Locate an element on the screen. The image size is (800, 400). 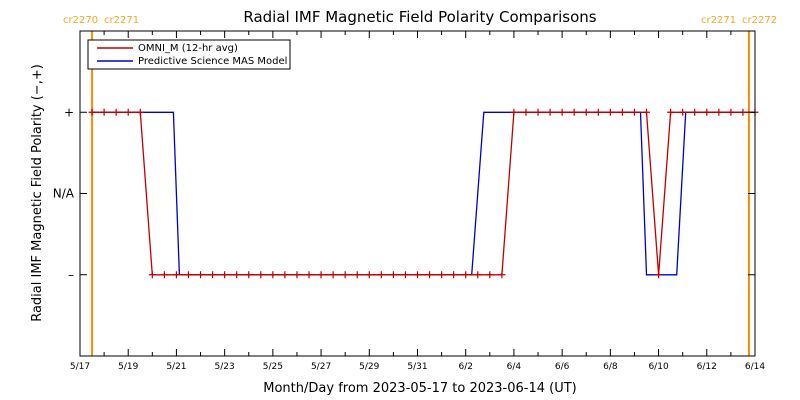
cr-right-label-2: cr2272 is located at coordinates (759, 20).